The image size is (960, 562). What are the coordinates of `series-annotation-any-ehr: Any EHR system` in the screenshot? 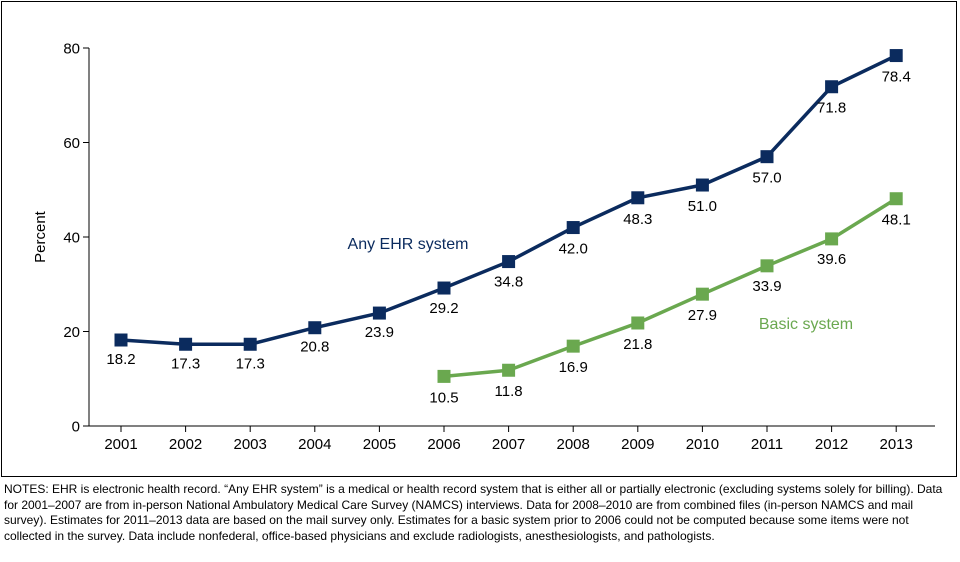 It's located at (408, 244).